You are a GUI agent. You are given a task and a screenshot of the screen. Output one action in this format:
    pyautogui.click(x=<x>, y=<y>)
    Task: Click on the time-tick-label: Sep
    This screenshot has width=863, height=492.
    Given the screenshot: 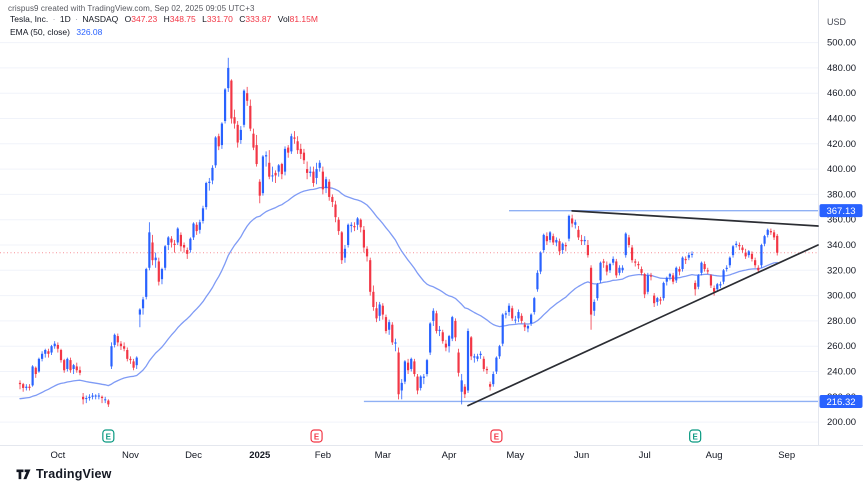 What is the action you would take?
    pyautogui.click(x=786, y=455)
    